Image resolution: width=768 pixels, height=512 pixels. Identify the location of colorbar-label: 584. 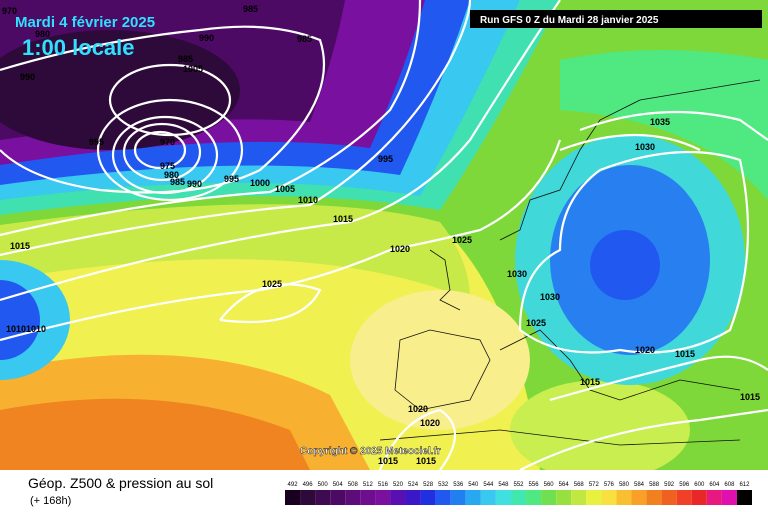
(639, 485).